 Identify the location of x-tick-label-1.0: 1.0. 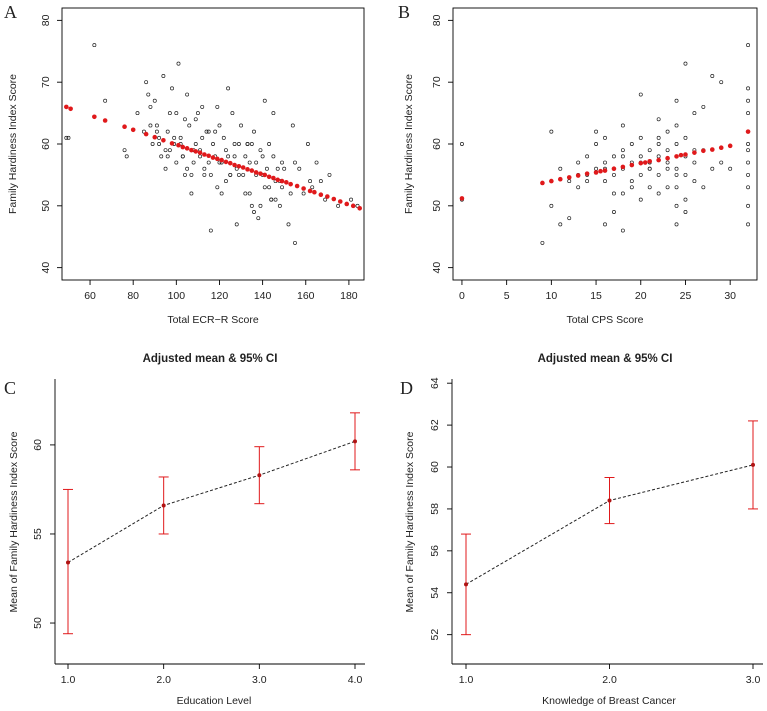
(466, 680).